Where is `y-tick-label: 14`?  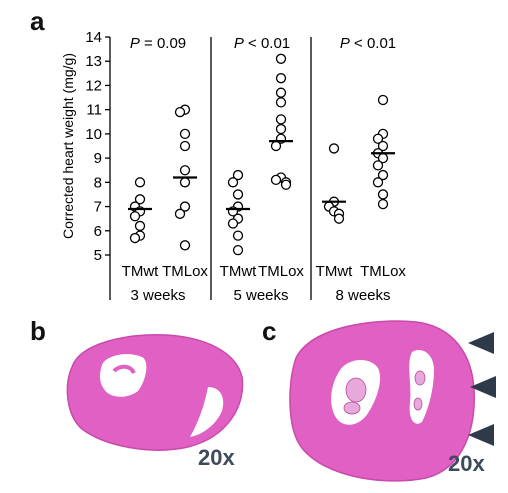
y-tick-label: 14 is located at coordinates (93, 37).